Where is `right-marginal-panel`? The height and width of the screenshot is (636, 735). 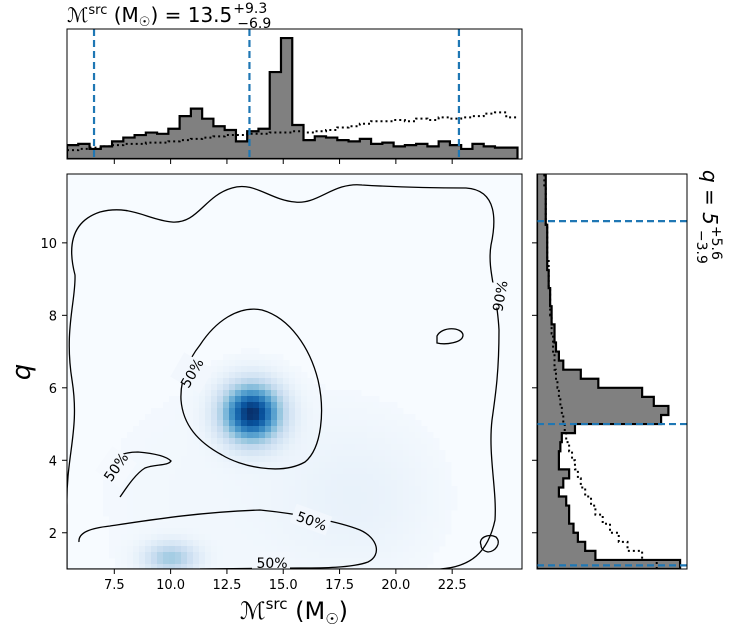 right-marginal-panel is located at coordinates (610, 371).